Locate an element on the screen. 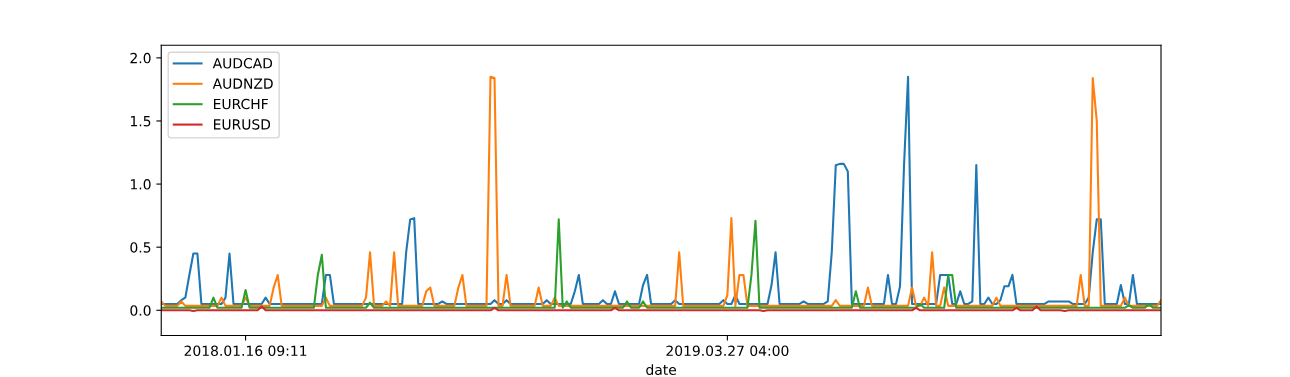 Image resolution: width=1290 pixels, height=377 pixels. y-tick-label: 2.0 is located at coordinates (140, 58).